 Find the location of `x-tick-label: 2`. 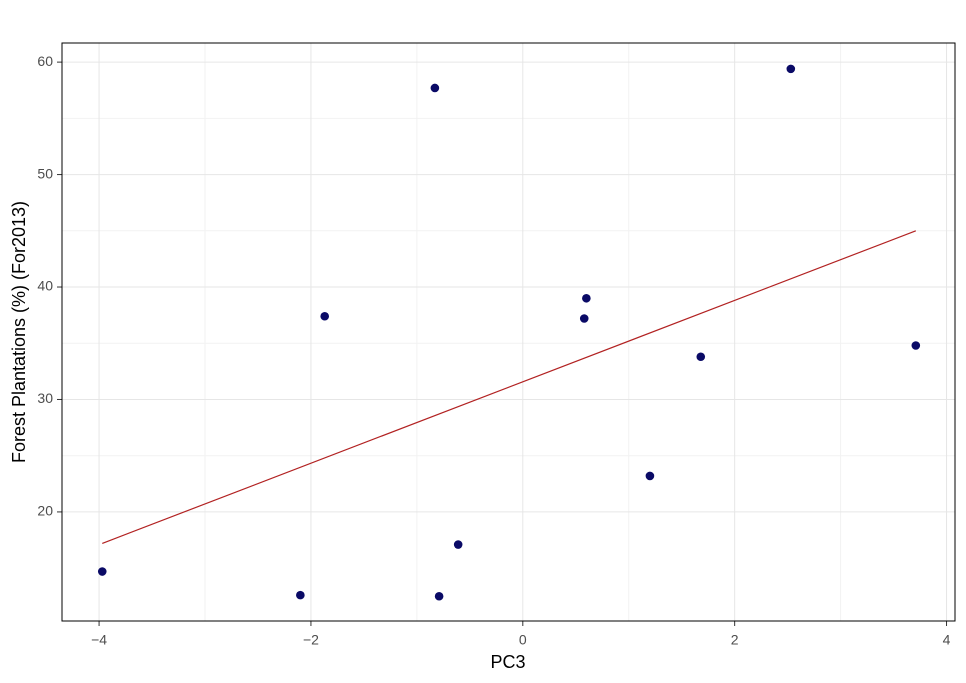

x-tick-label: 2 is located at coordinates (735, 640).